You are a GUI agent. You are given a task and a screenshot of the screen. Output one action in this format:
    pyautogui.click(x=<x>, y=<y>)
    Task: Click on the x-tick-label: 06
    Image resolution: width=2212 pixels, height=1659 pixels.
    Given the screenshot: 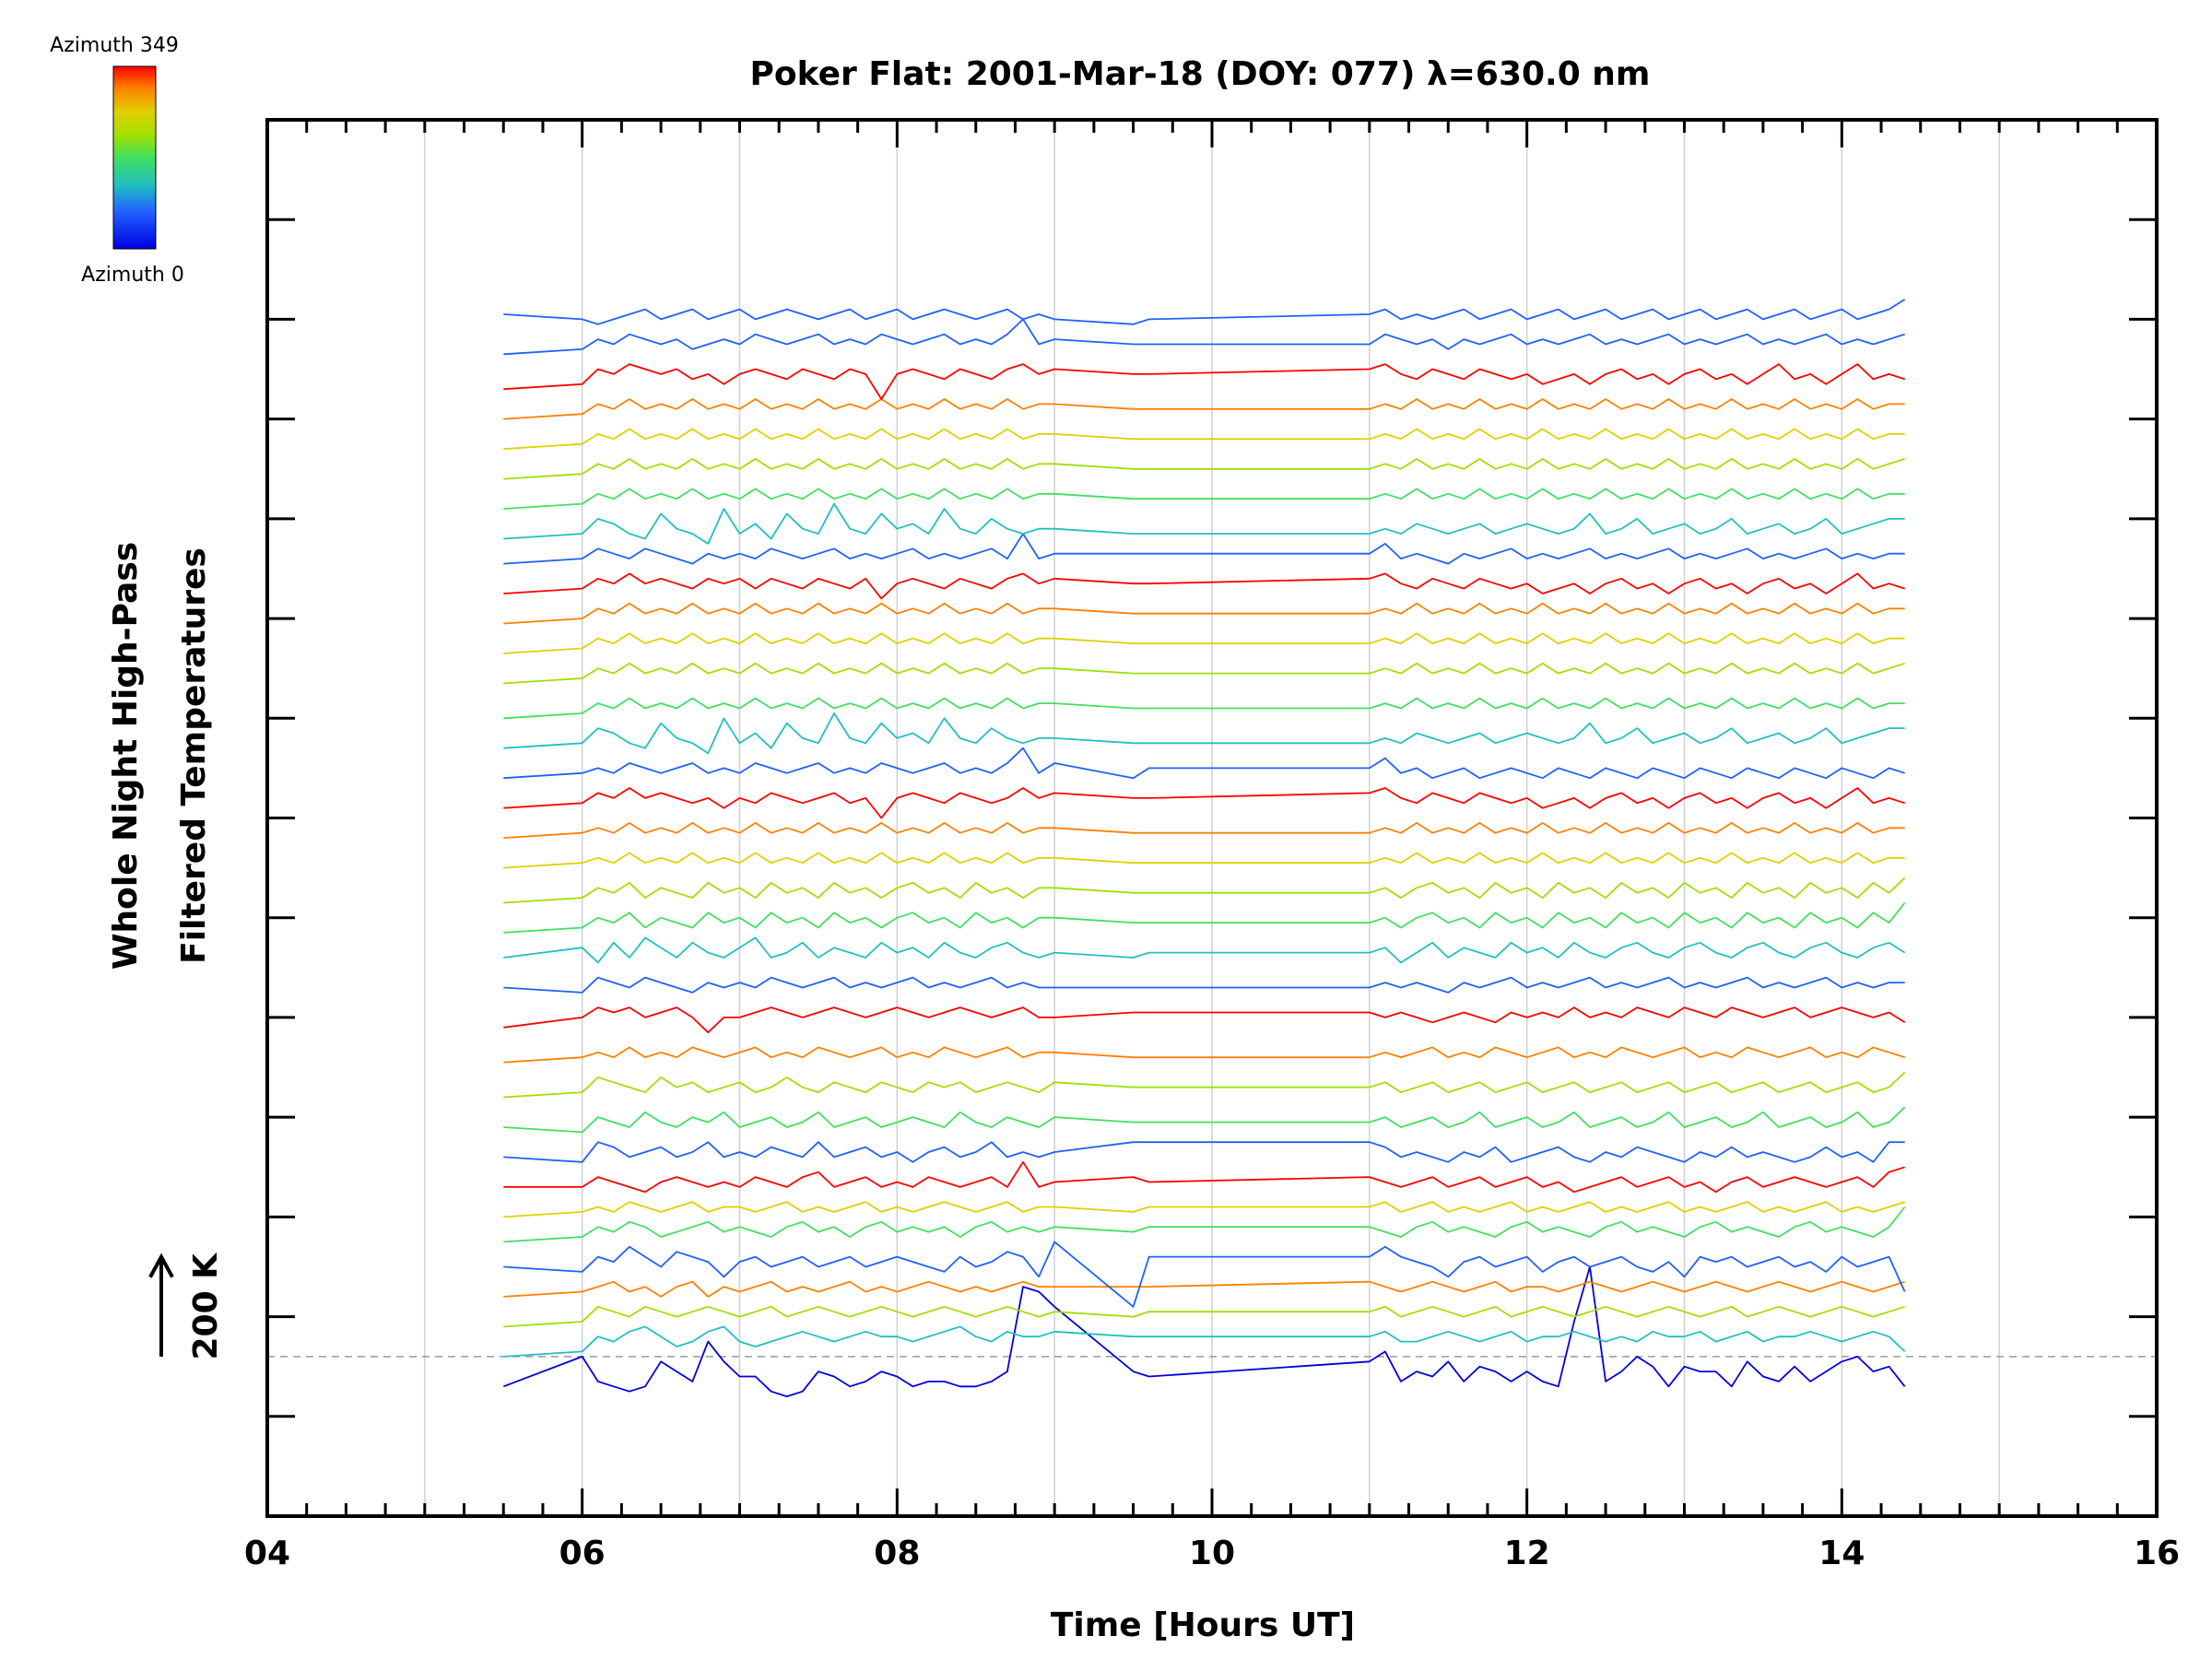 What is the action you would take?
    pyautogui.click(x=582, y=1553)
    